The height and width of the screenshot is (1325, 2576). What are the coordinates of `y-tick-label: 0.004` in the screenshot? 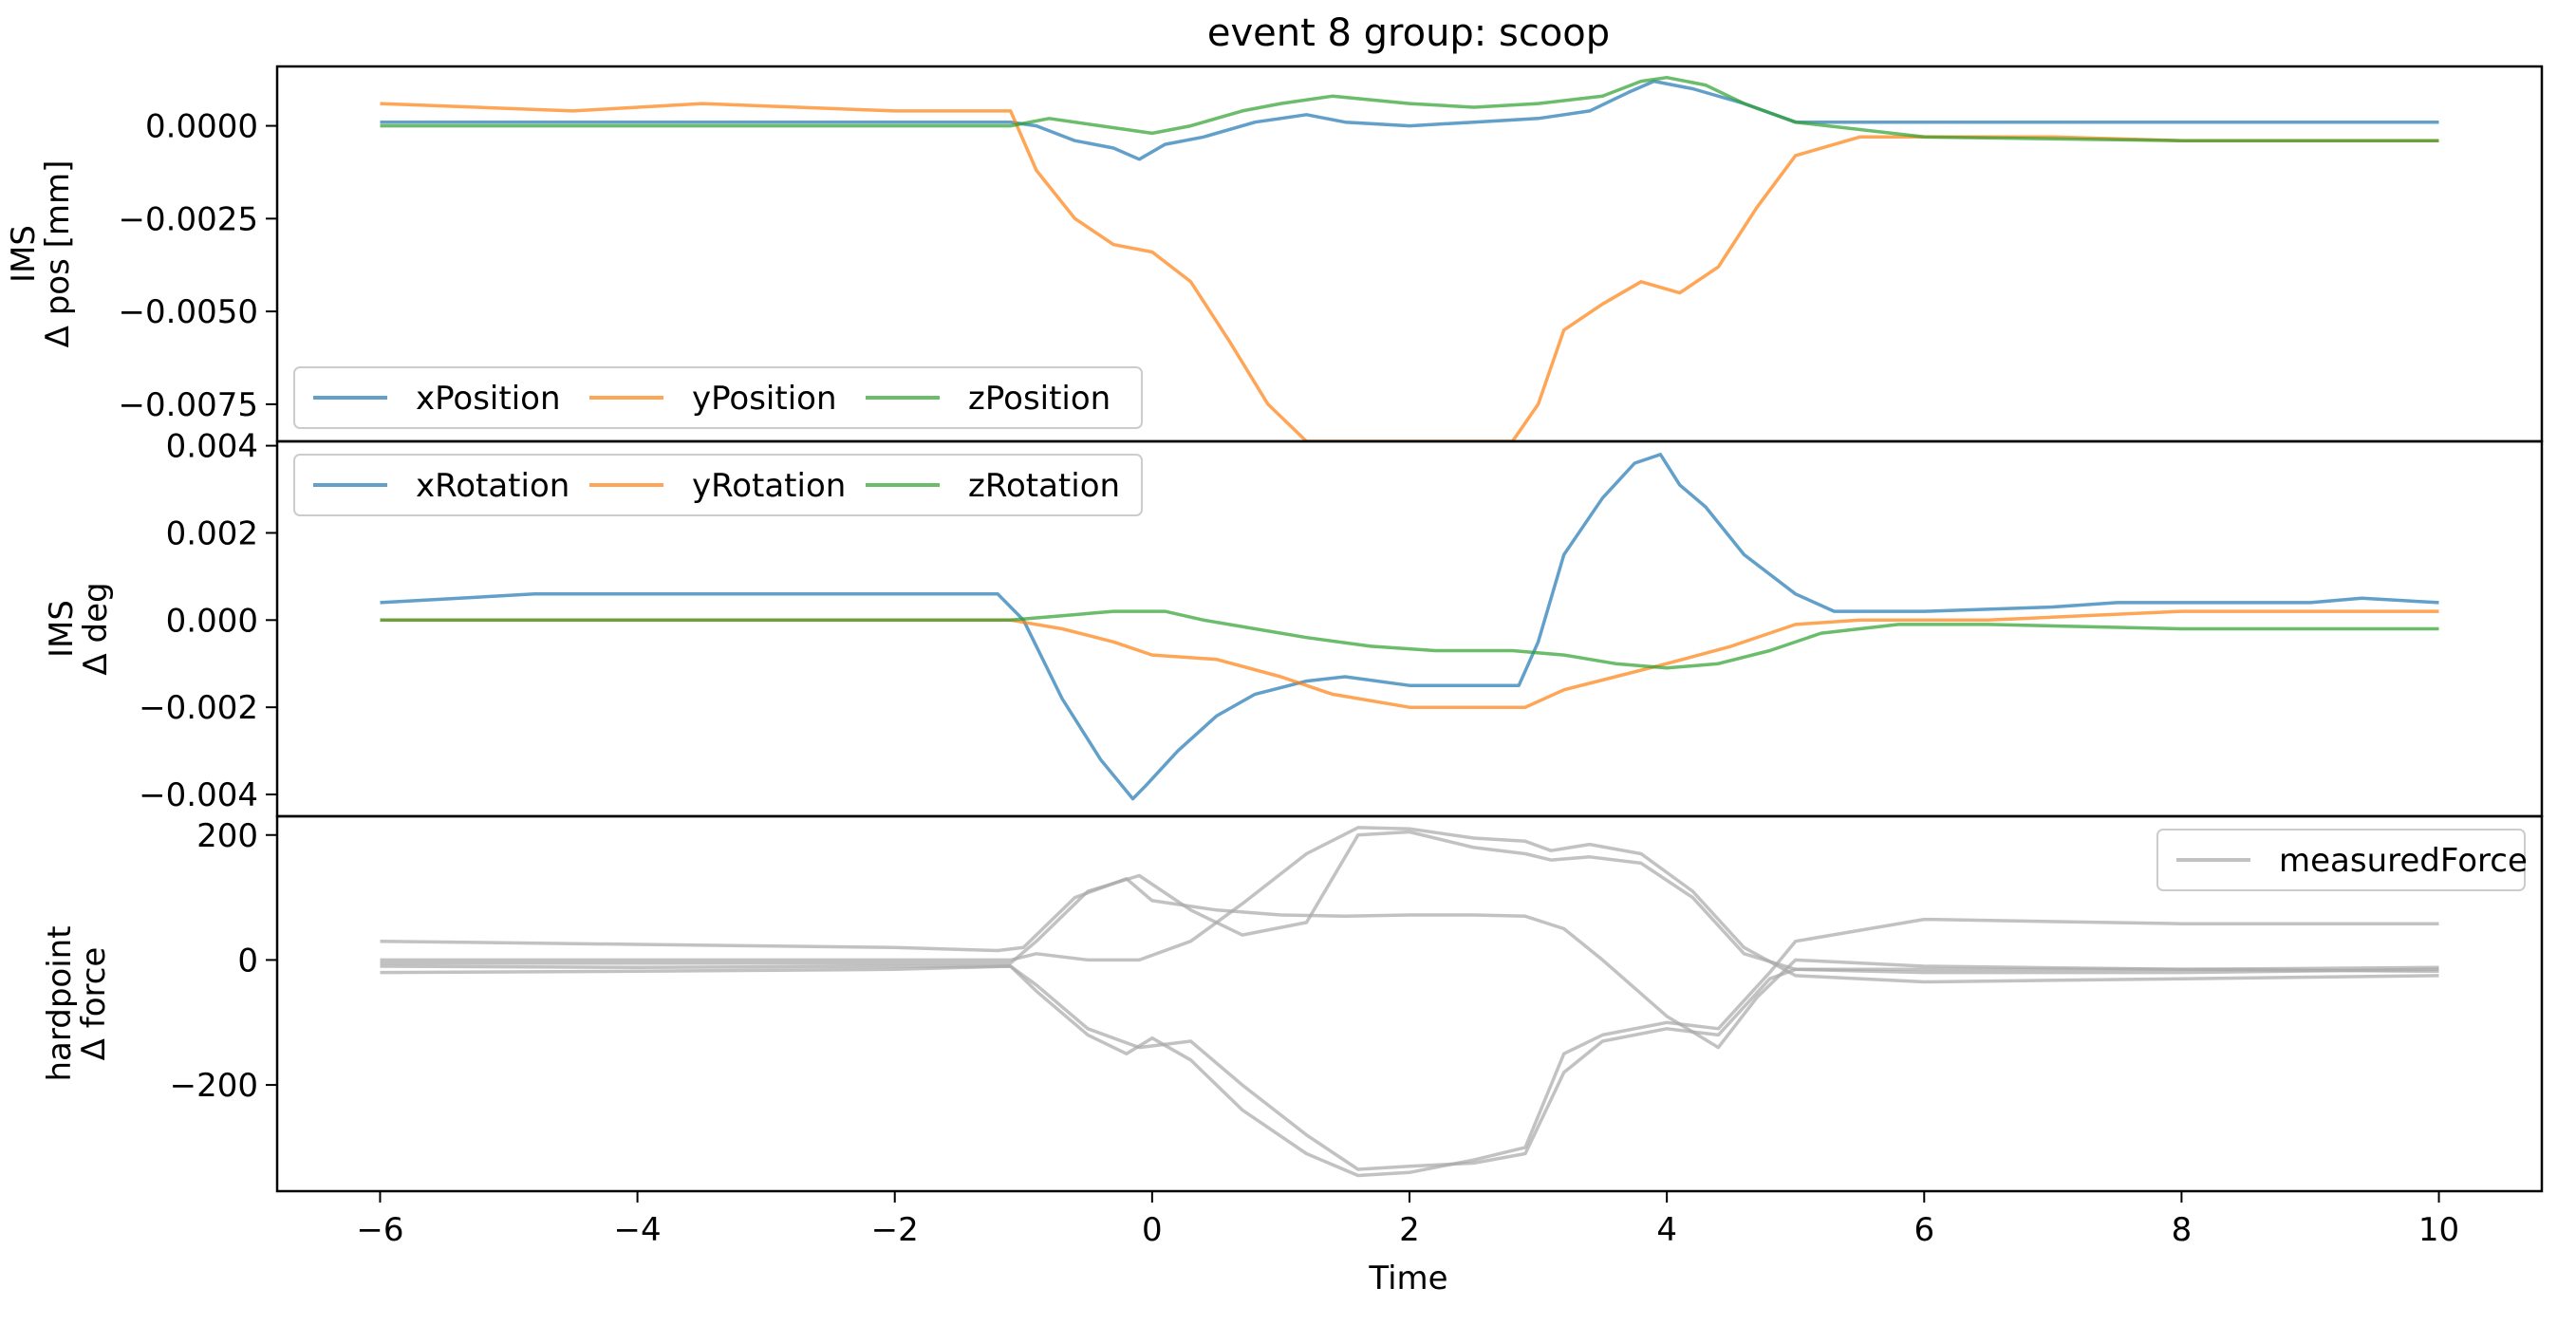 It's located at (212, 447).